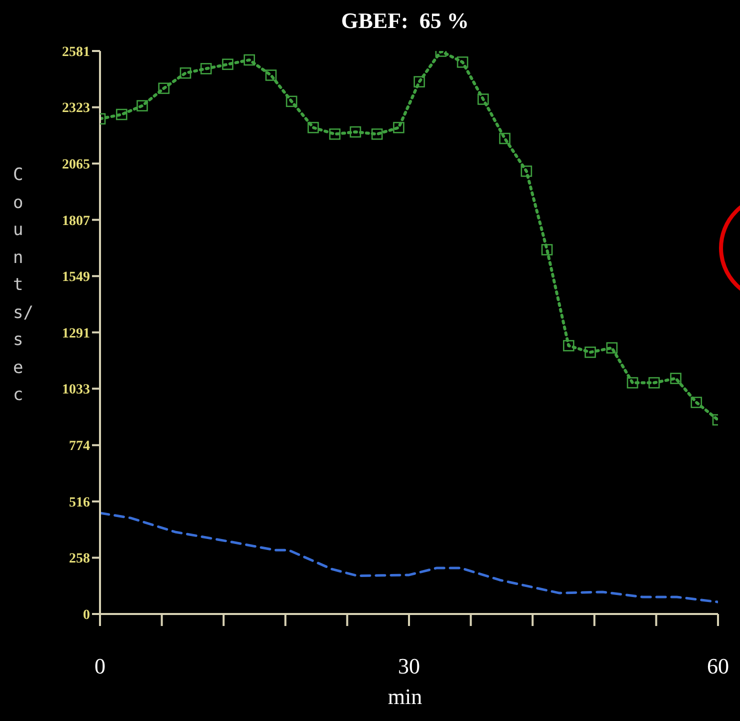 Image resolution: width=740 pixels, height=721 pixels. Describe the element at coordinates (409, 558) in the screenshot. I see `line-series` at that location.